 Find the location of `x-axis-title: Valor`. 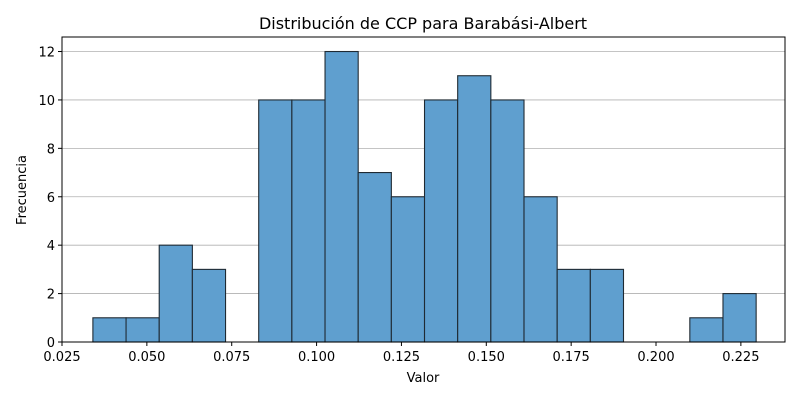

x-axis-title: Valor is located at coordinates (423, 378).